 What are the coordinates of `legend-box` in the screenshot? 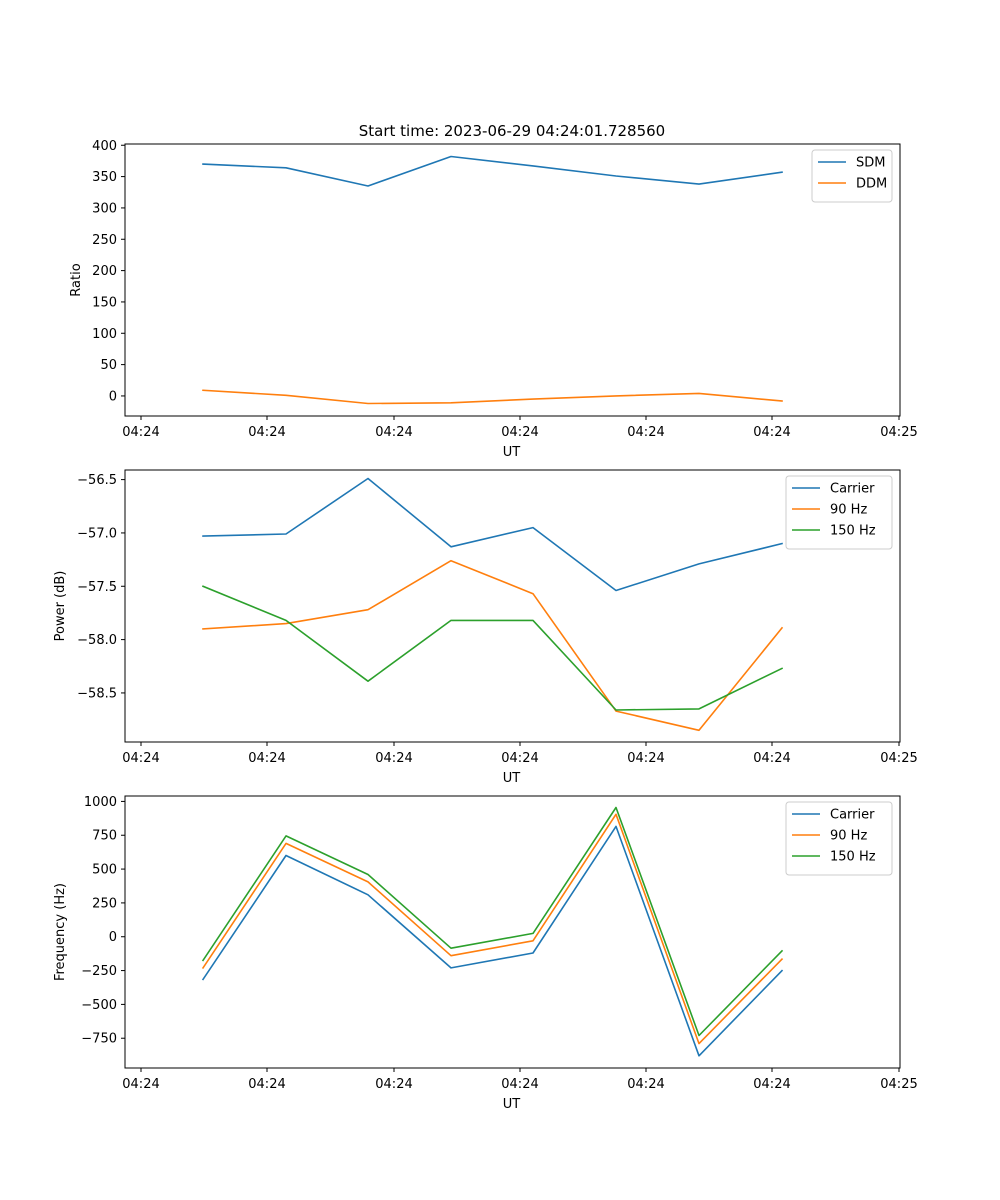 It's located at (852, 176).